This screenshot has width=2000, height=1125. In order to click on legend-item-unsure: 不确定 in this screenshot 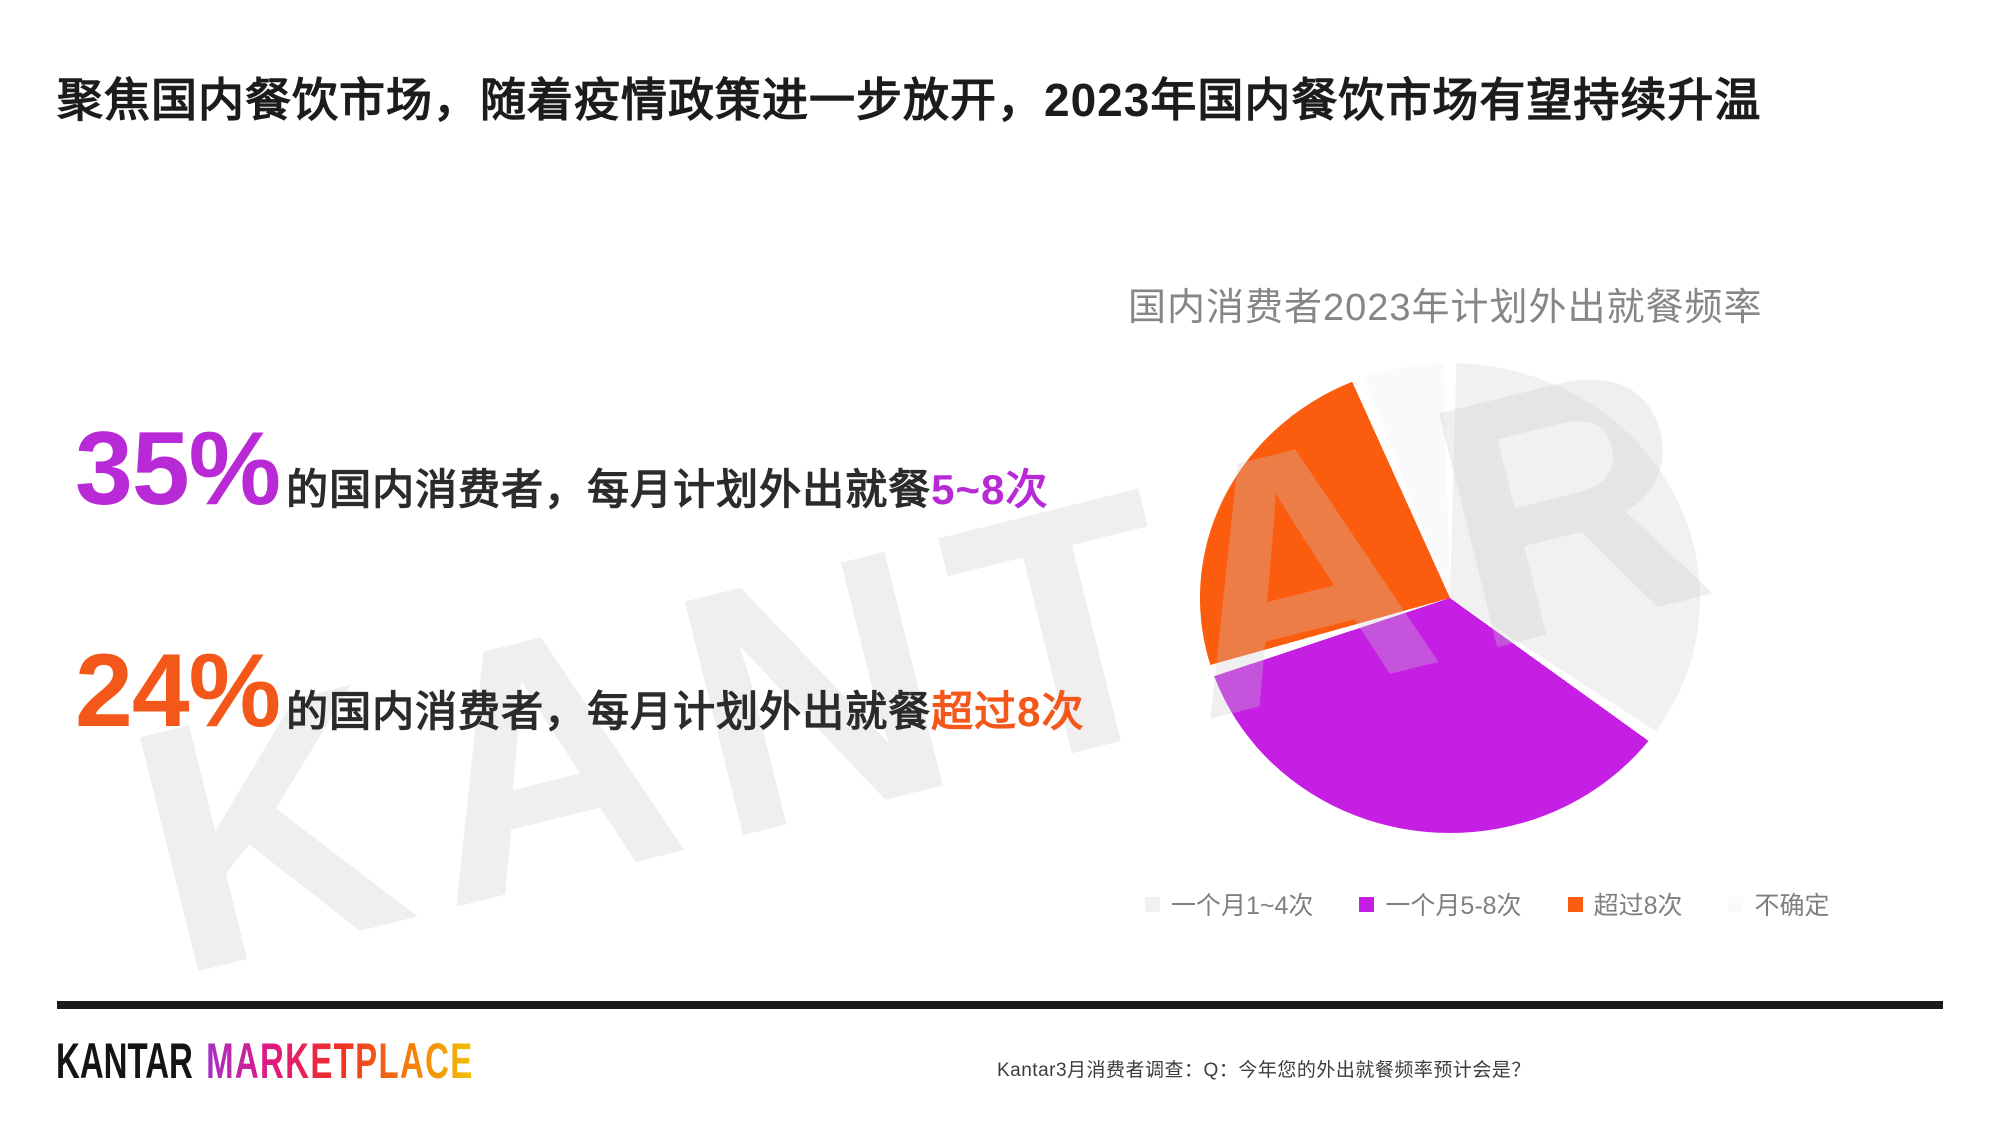, I will do `click(1778, 904)`.